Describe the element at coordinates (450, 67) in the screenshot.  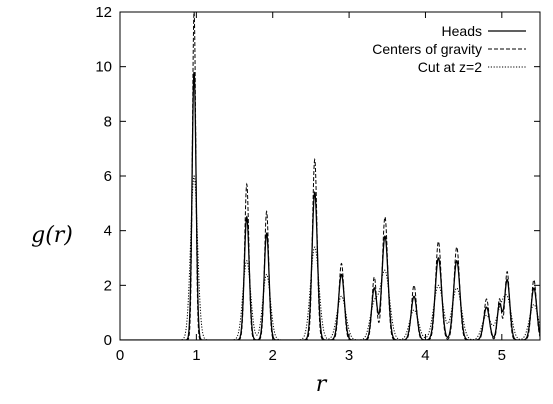
I see `legend-label: Cut at z=2` at that location.